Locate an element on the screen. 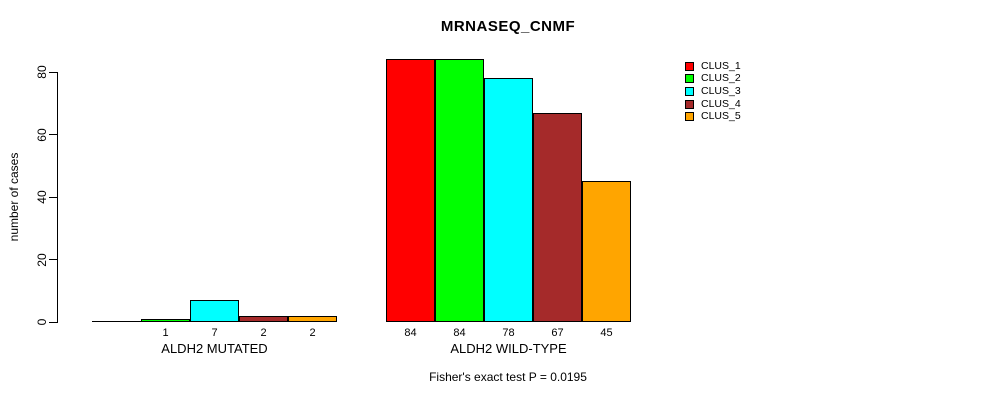 This screenshot has width=990, height=400. bar-value-label: 7 is located at coordinates (214, 333).